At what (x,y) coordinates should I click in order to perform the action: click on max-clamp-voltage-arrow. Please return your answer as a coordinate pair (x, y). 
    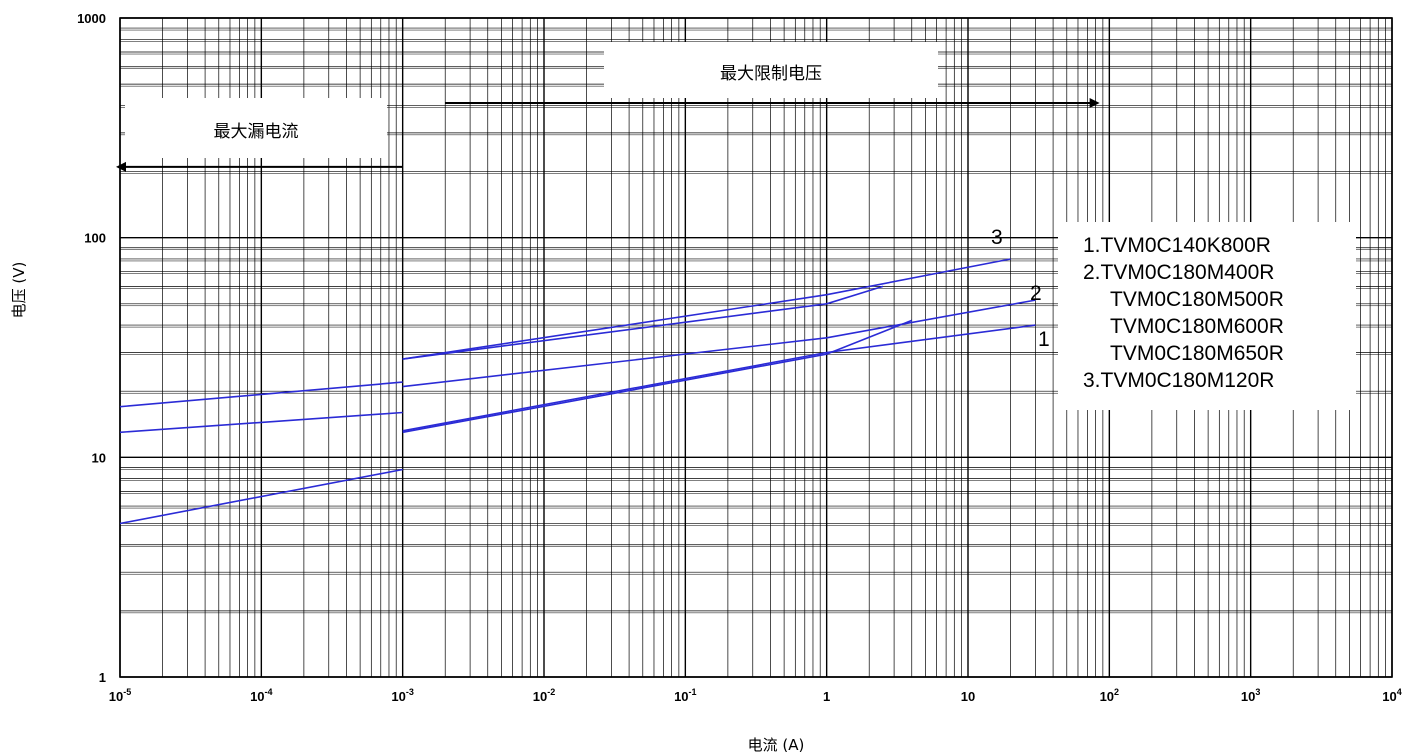
    Looking at the image, I should click on (772, 103).